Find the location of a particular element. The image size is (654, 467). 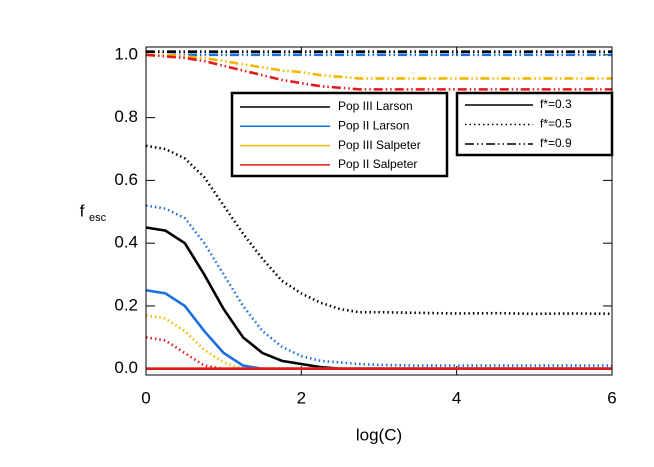

y-tick-label: 0.6 is located at coordinates (126, 179).